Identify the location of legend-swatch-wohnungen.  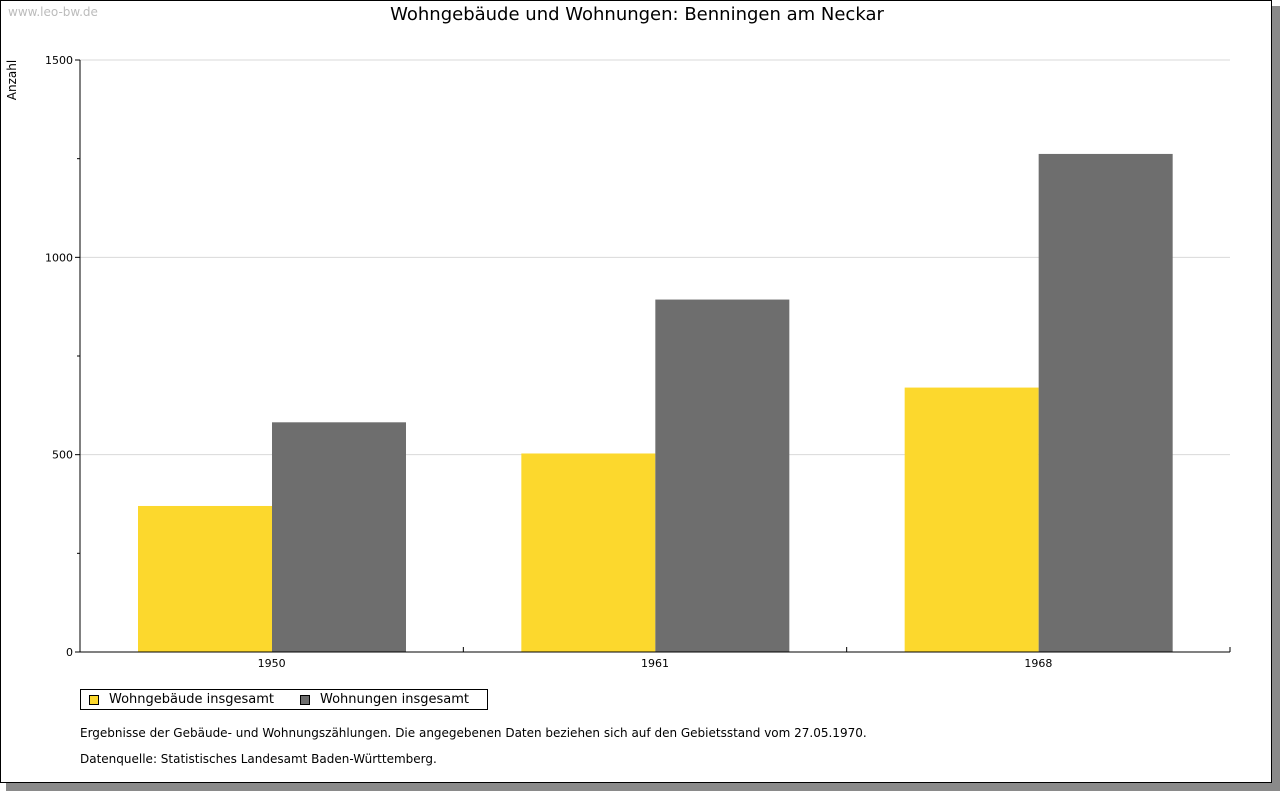
(305, 699).